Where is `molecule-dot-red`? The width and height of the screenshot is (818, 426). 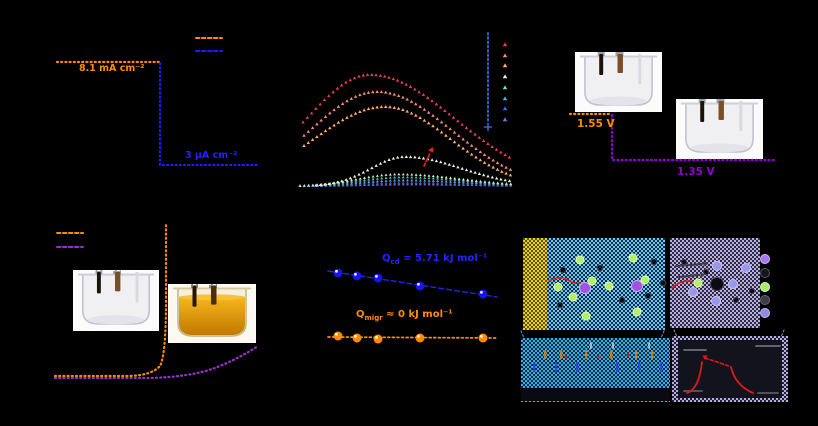 molecule-dot-red is located at coordinates (628, 355).